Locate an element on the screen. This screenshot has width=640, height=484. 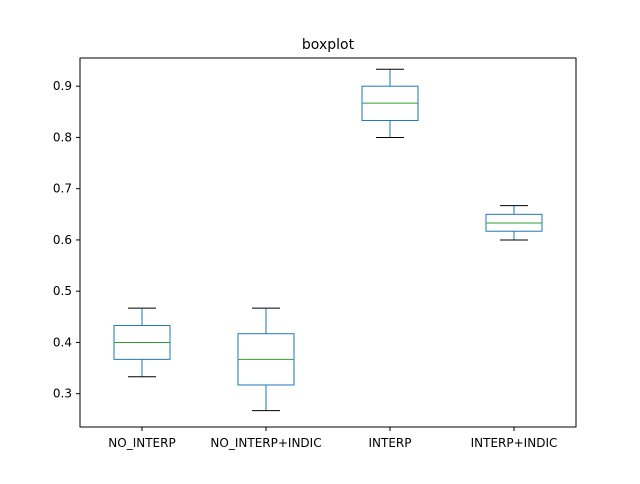
x-tick-label: NO_INTERP+INDIC is located at coordinates (265, 443).